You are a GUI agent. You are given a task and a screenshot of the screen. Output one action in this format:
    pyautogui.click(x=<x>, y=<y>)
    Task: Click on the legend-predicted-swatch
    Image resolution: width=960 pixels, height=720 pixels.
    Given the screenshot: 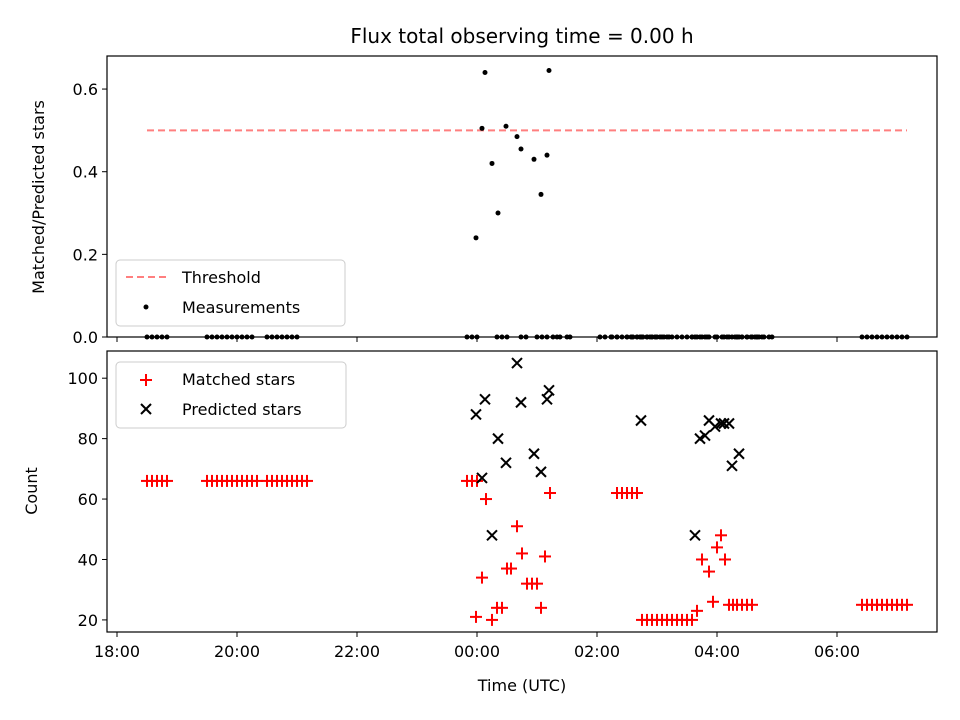 What is the action you would take?
    pyautogui.click(x=146, y=409)
    